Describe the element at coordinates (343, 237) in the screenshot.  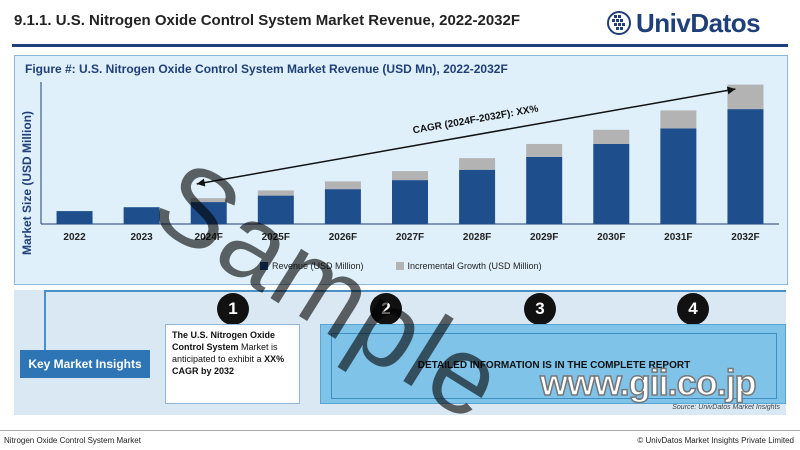
I see `x-tick-label-2026F: 2026F` at that location.